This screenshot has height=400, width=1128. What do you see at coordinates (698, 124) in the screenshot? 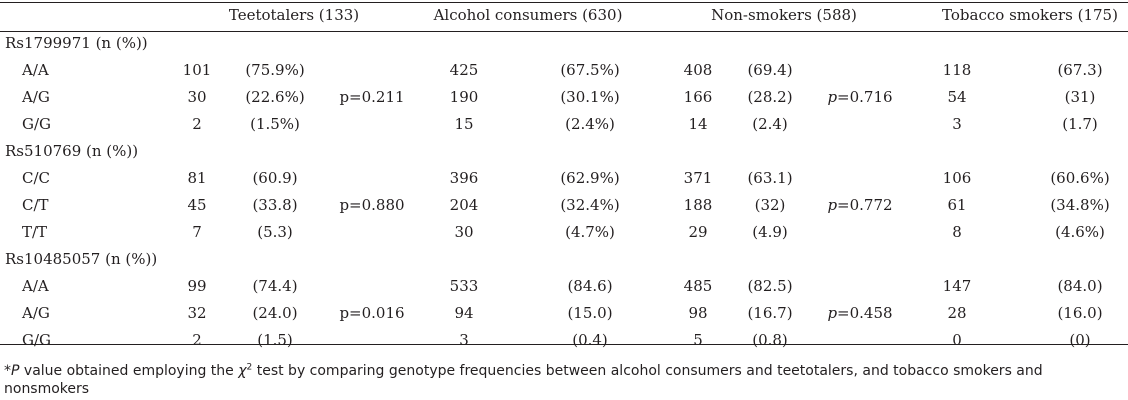
I see `nonsmokers-count-cell: 14` at bounding box center [698, 124].